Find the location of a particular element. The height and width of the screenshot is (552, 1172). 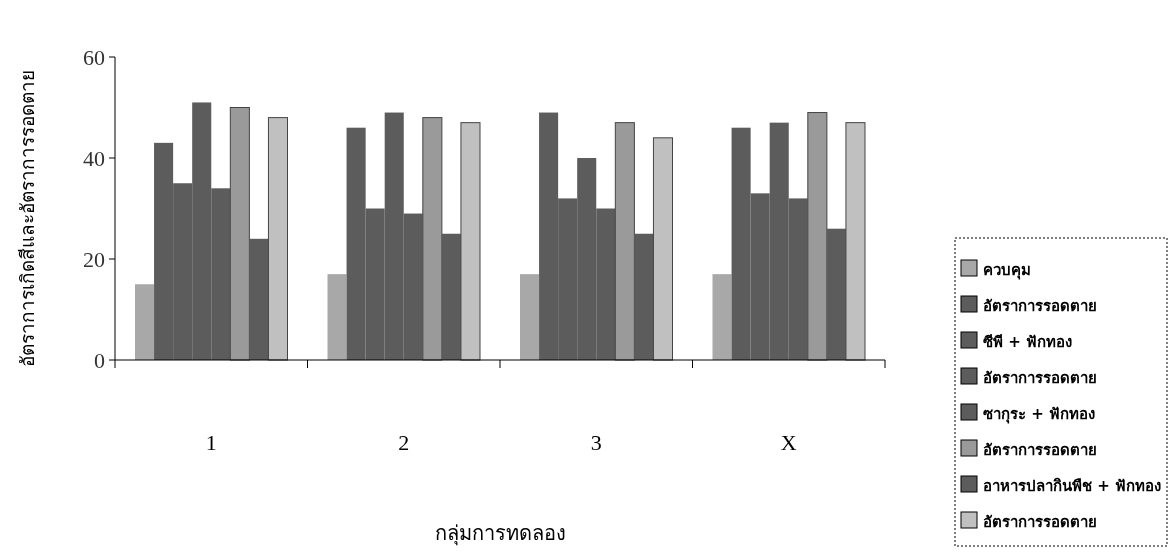

x-tick-label: 2 is located at coordinates (404, 442).